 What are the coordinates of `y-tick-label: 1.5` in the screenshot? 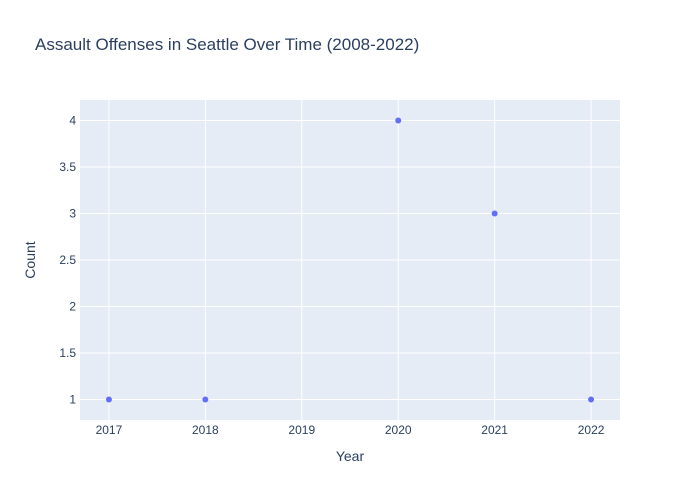 It's located at (67, 353).